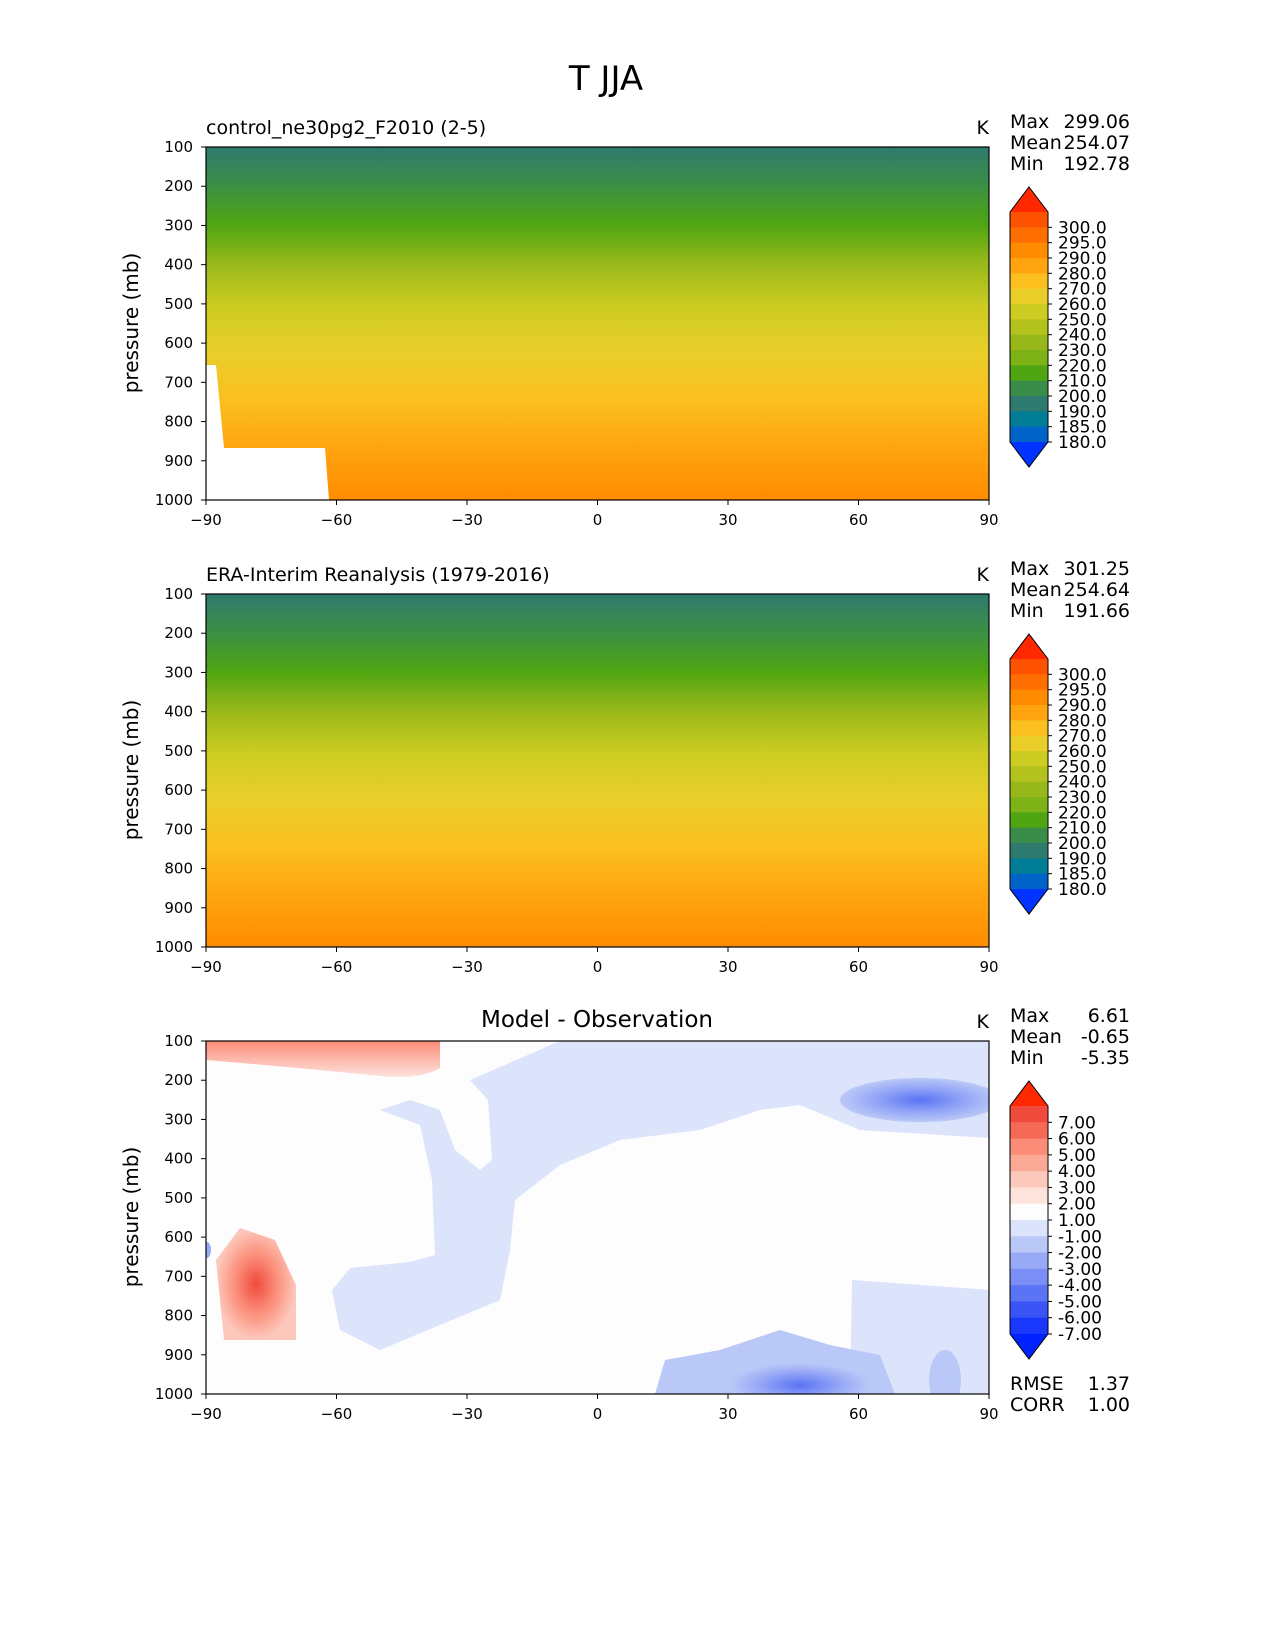 Image resolution: width=1275 pixels, height=1650 pixels. I want to click on figure-title: T JJA, so click(605, 79).